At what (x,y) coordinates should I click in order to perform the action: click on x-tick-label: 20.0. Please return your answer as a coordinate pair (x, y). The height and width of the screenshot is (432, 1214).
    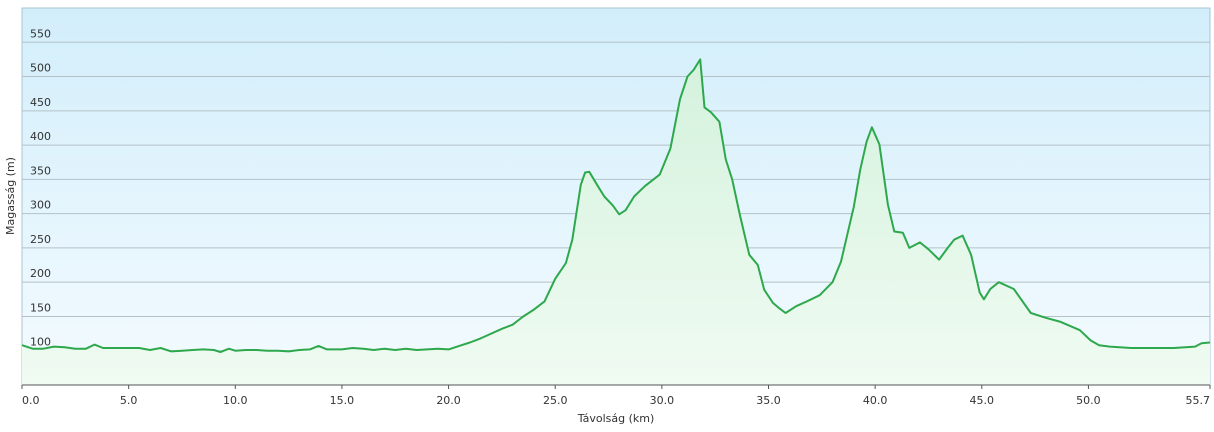
    Looking at the image, I should click on (448, 400).